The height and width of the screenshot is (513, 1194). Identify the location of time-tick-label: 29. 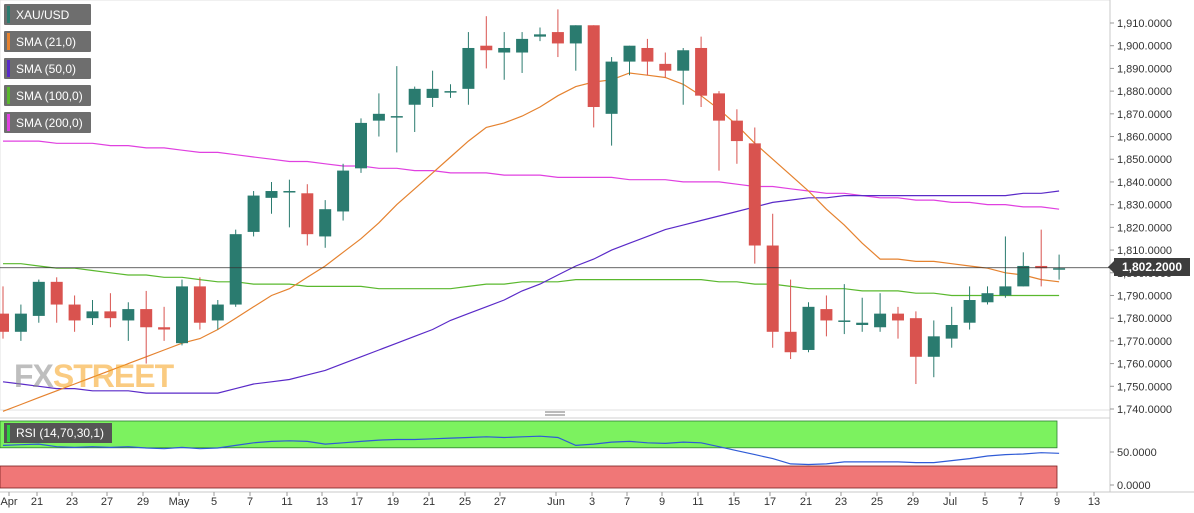
(143, 502).